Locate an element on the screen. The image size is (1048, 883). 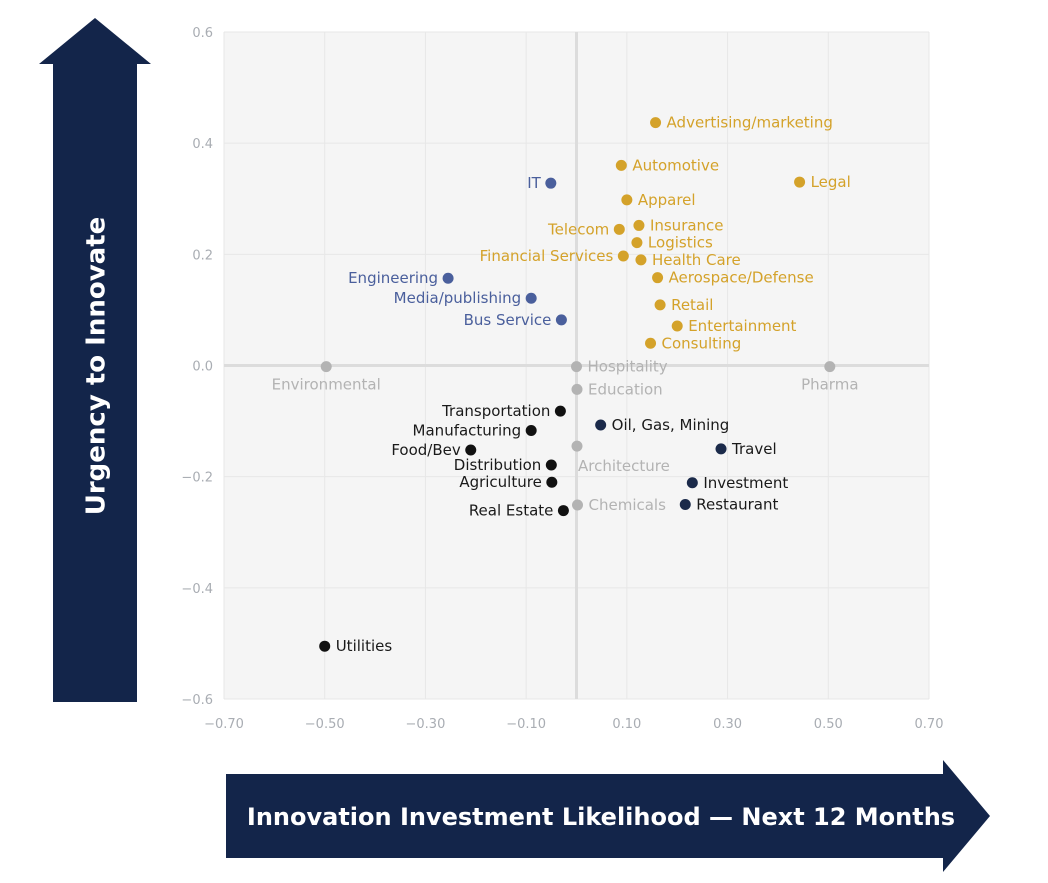
point-label: Advertising/marketing is located at coordinates (750, 123).